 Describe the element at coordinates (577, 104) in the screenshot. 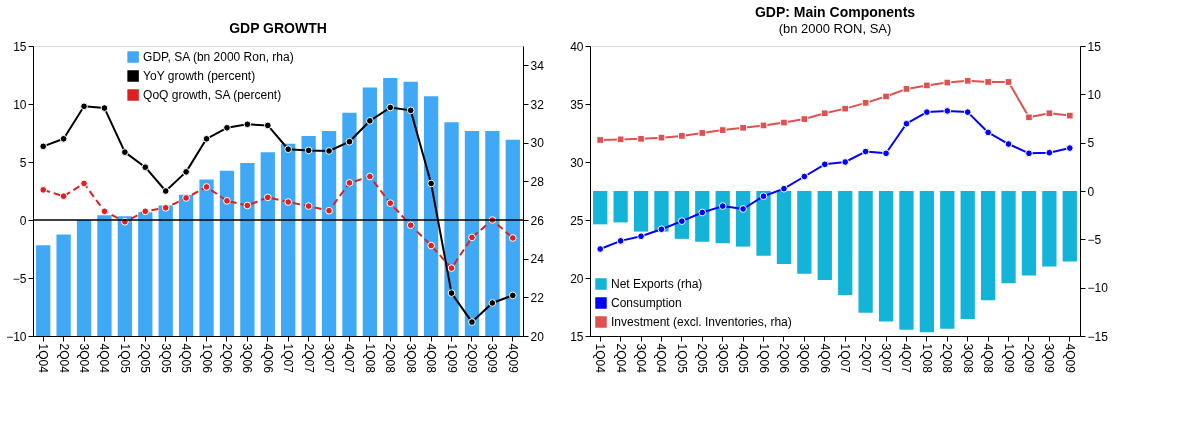

I see `y-tick-label: 35` at that location.